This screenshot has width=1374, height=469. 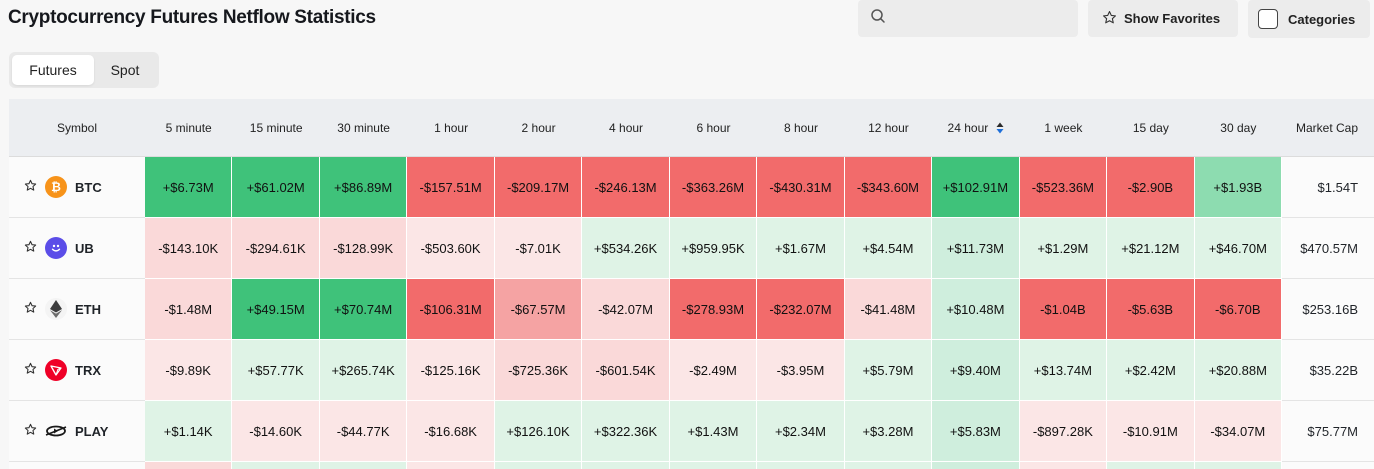 What do you see at coordinates (56, 431) in the screenshot?
I see `play-token-icon` at bounding box center [56, 431].